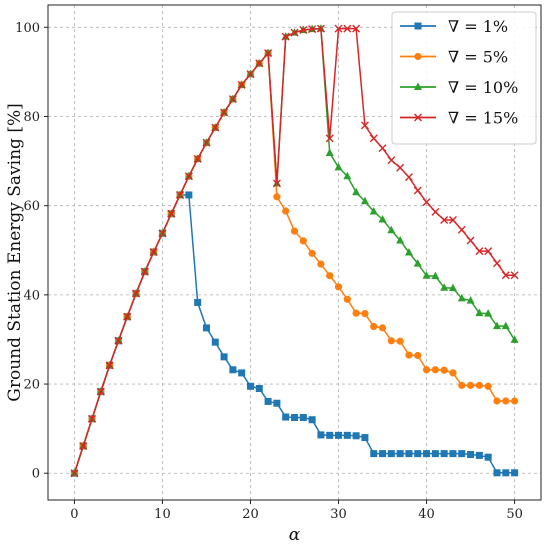 The image size is (550, 546). Describe the element at coordinates (31, 117) in the screenshot. I see `y-tick-label: 80` at that location.